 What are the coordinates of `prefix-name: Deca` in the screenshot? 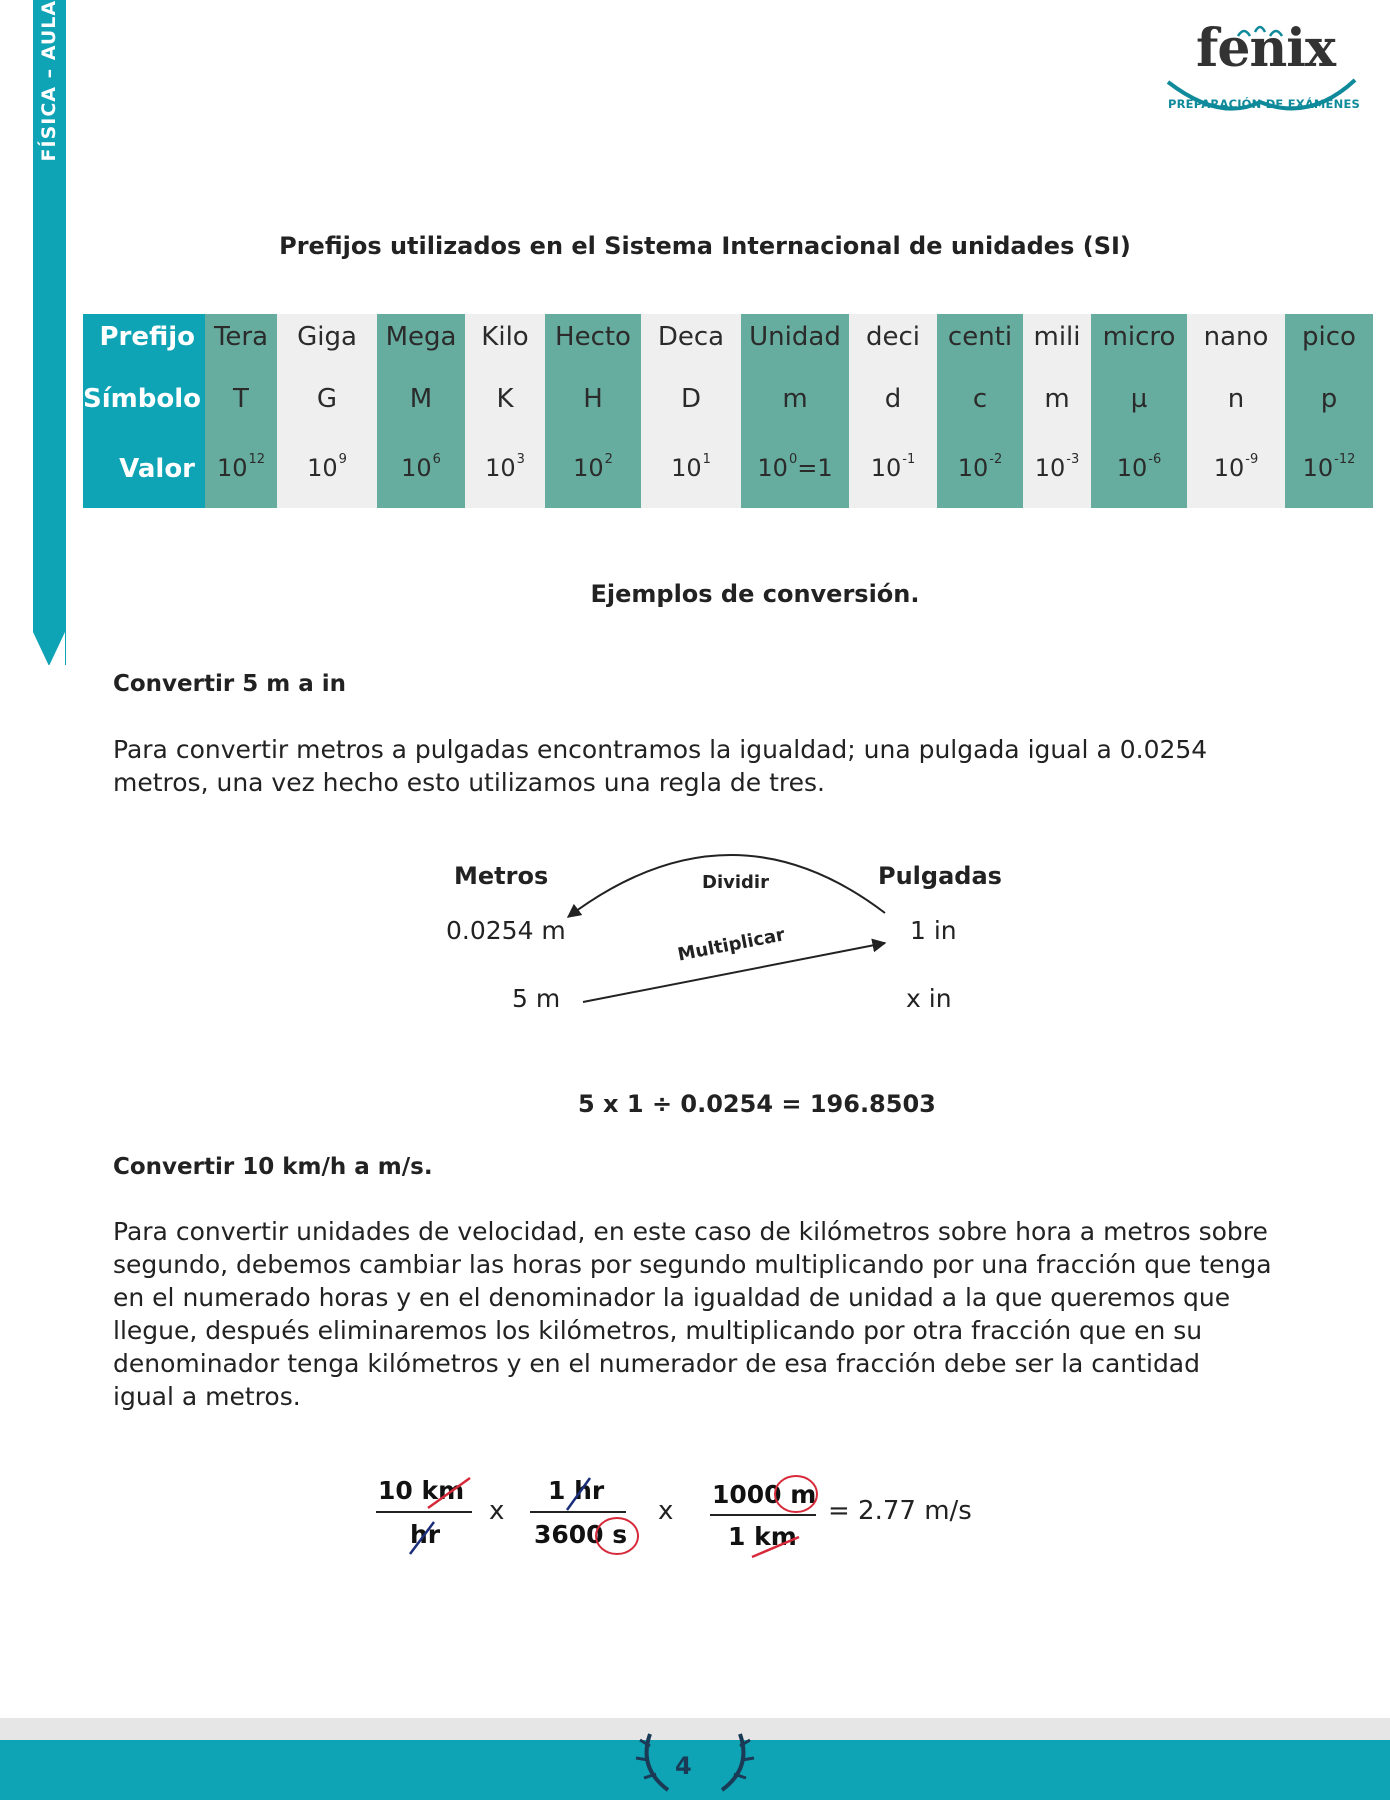 It's located at (691, 337).